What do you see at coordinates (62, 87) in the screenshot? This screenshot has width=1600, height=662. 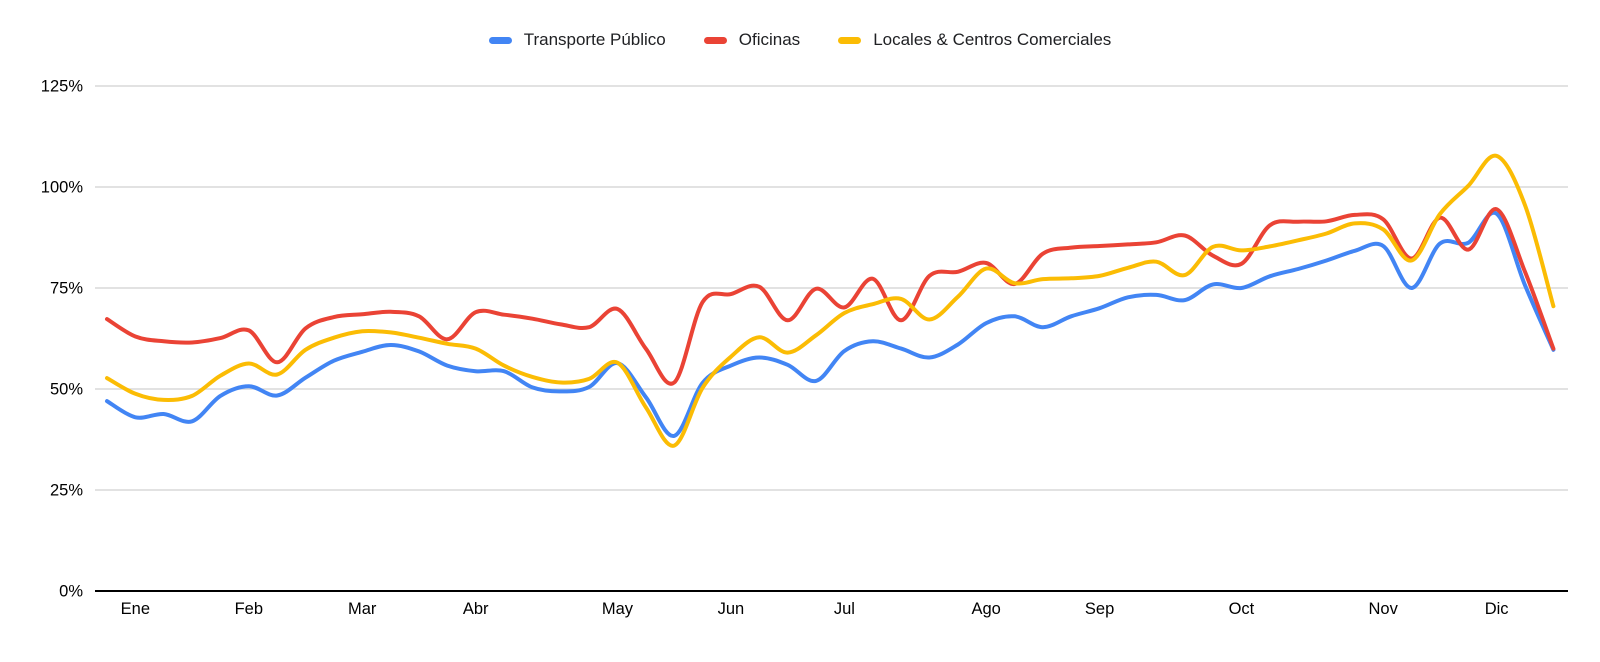 I see `y-axis-label-125: 125%` at bounding box center [62, 87].